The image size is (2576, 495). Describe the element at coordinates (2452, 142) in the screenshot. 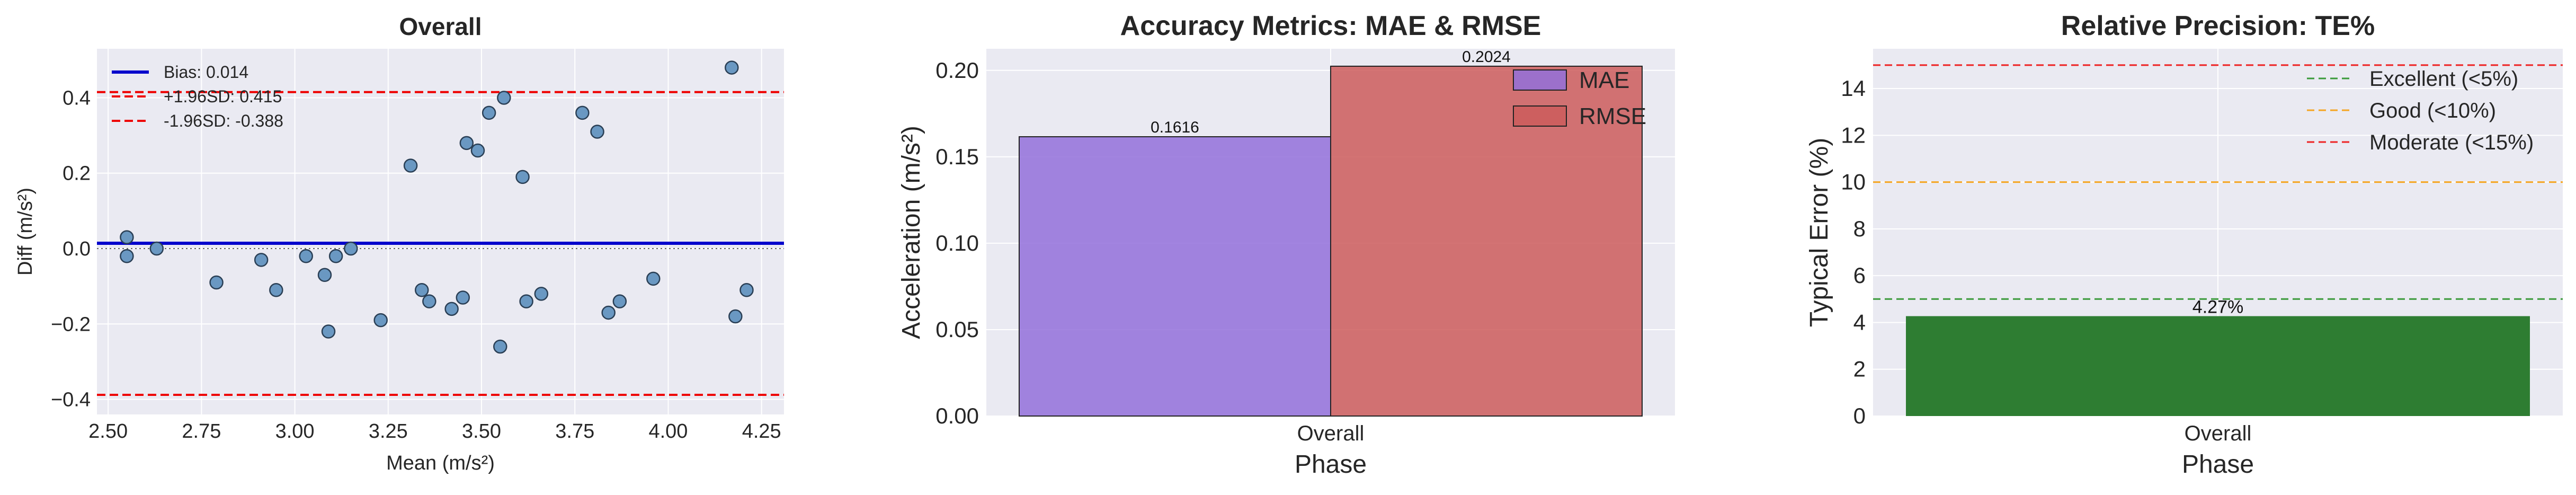

I see `legend-label: Moderate (<15%)` at that location.